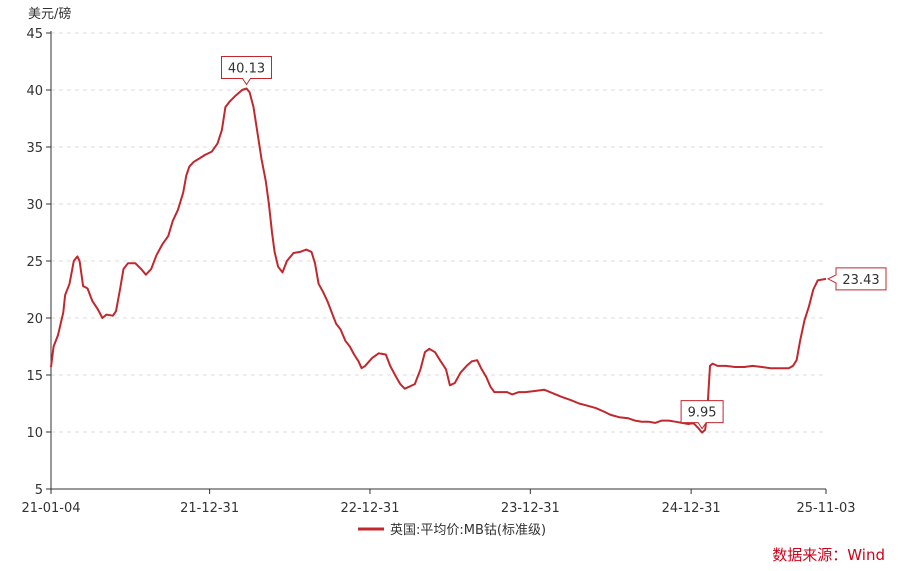 The height and width of the screenshot is (571, 909). Describe the element at coordinates (34, 91) in the screenshot. I see `y-tick-label: 40` at that location.